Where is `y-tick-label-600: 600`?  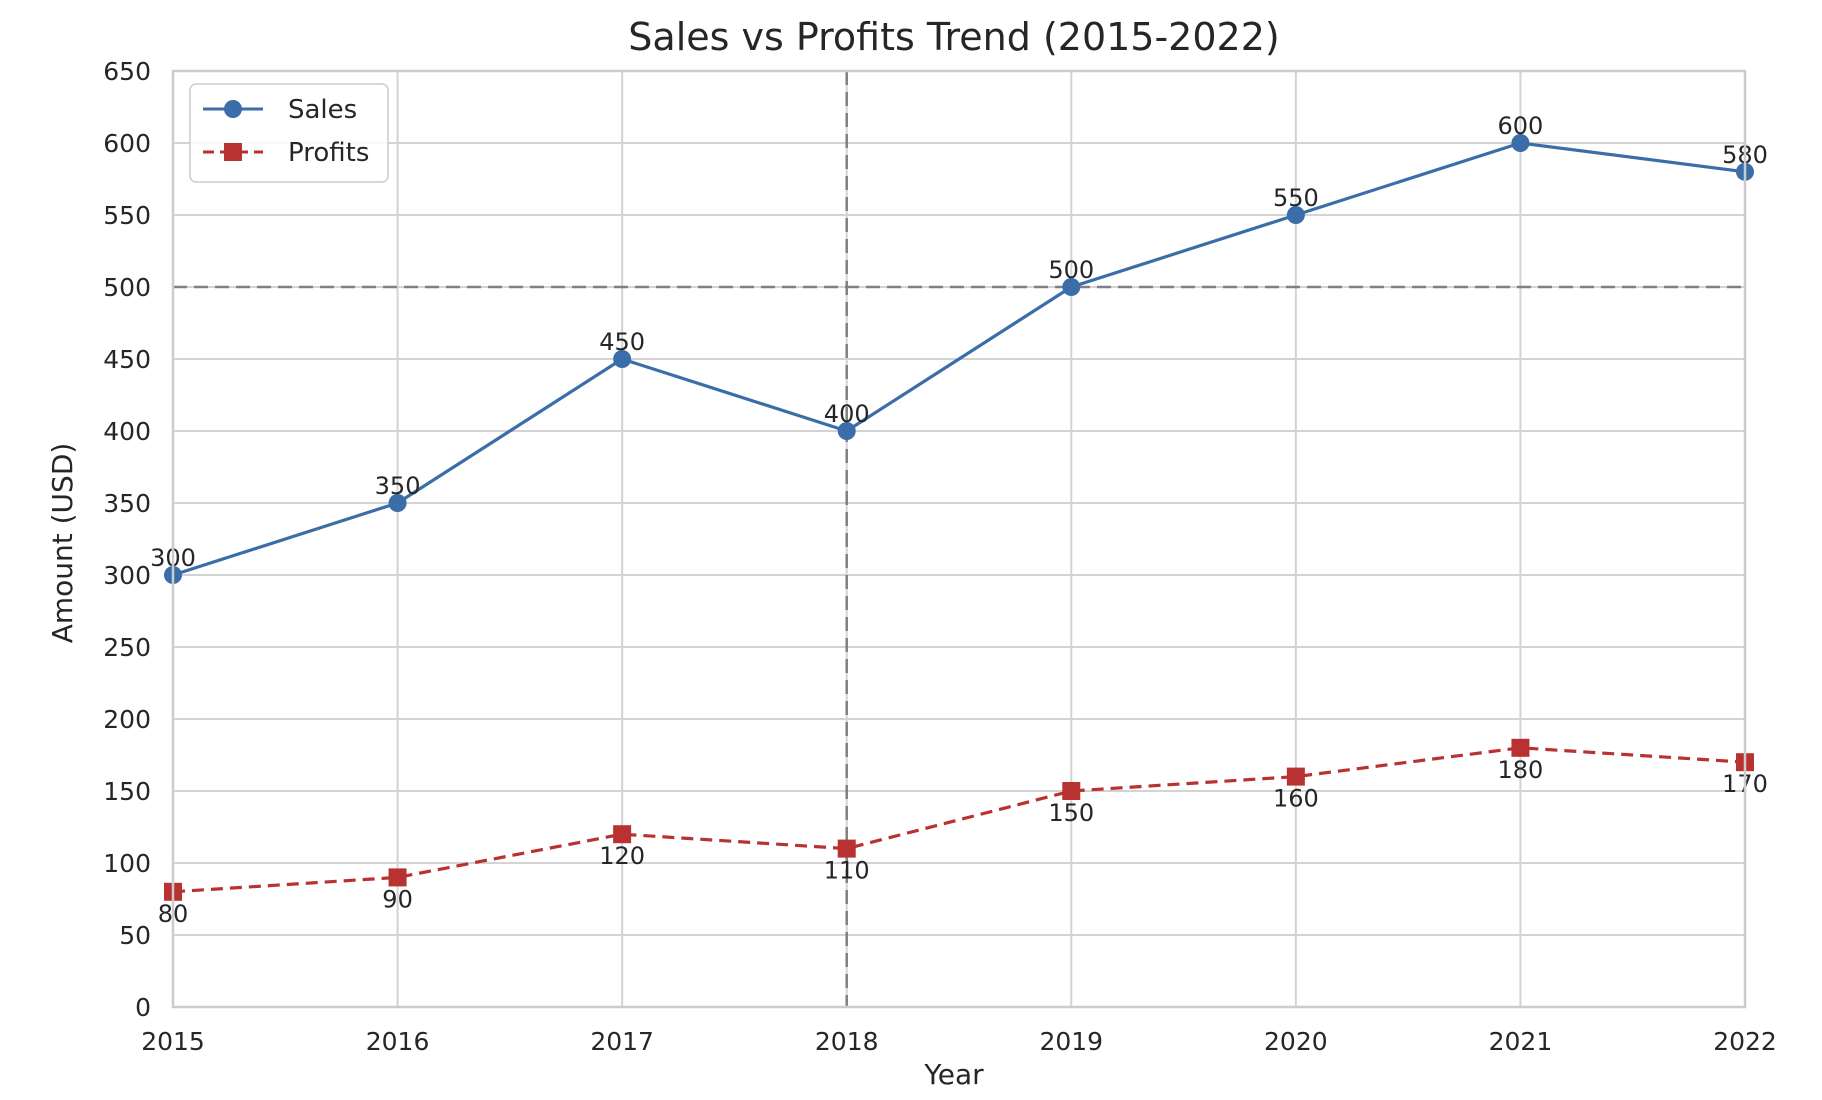
y-tick-label-600: 600 is located at coordinates (127, 143).